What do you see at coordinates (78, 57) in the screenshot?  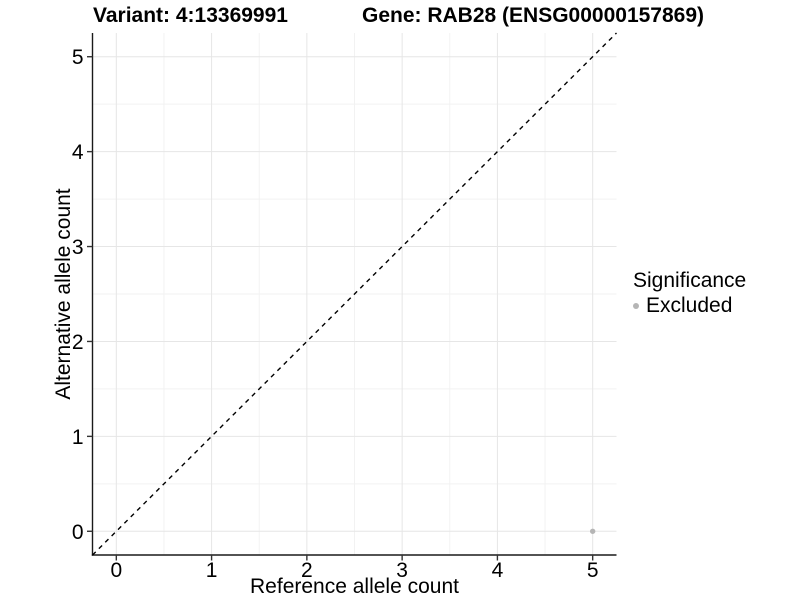 I see `y-tick-label: 5` at bounding box center [78, 57].